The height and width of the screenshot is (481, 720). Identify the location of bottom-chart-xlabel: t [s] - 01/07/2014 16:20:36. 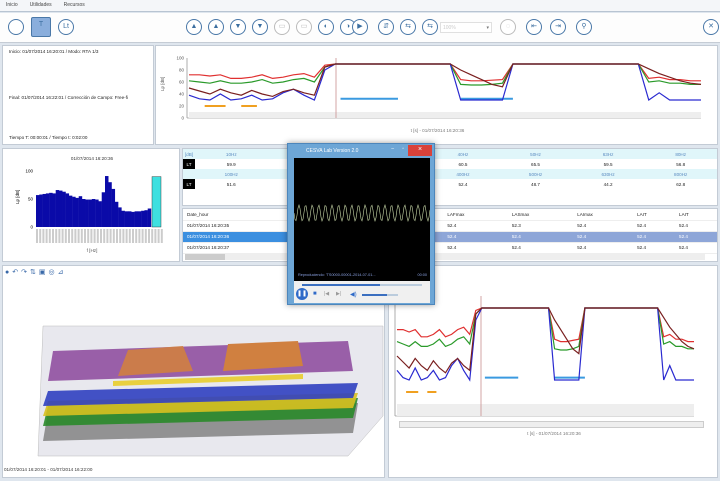
(554, 433).